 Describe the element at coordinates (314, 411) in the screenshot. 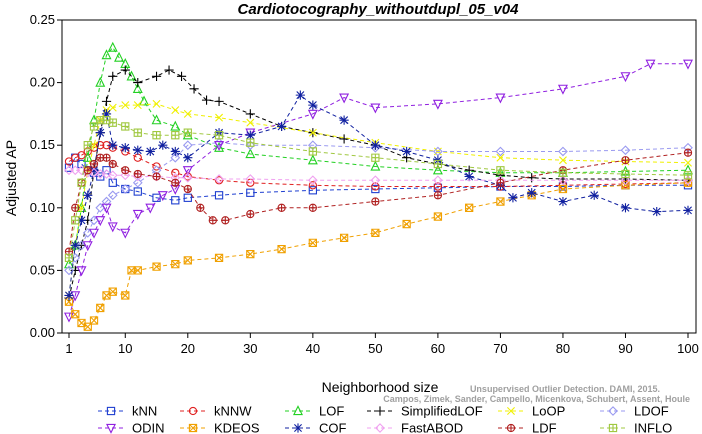

I see `legend-item-lof: LOF` at that location.